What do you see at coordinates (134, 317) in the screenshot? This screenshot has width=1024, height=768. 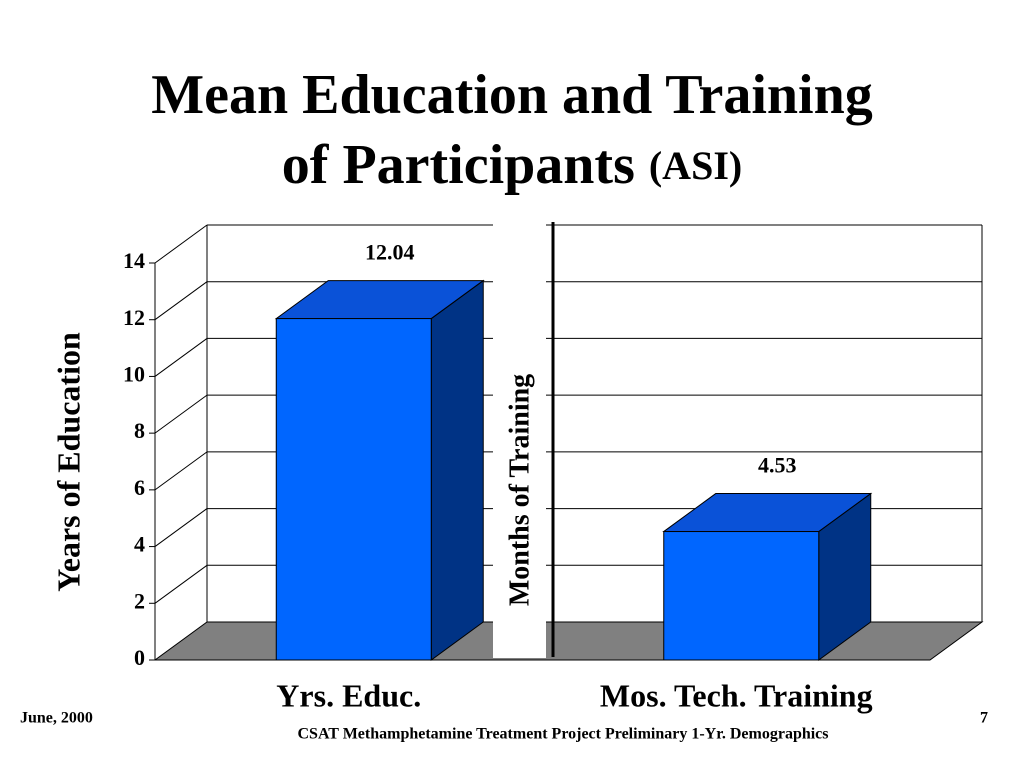 I see `y-tick-label: 12` at bounding box center [134, 317].